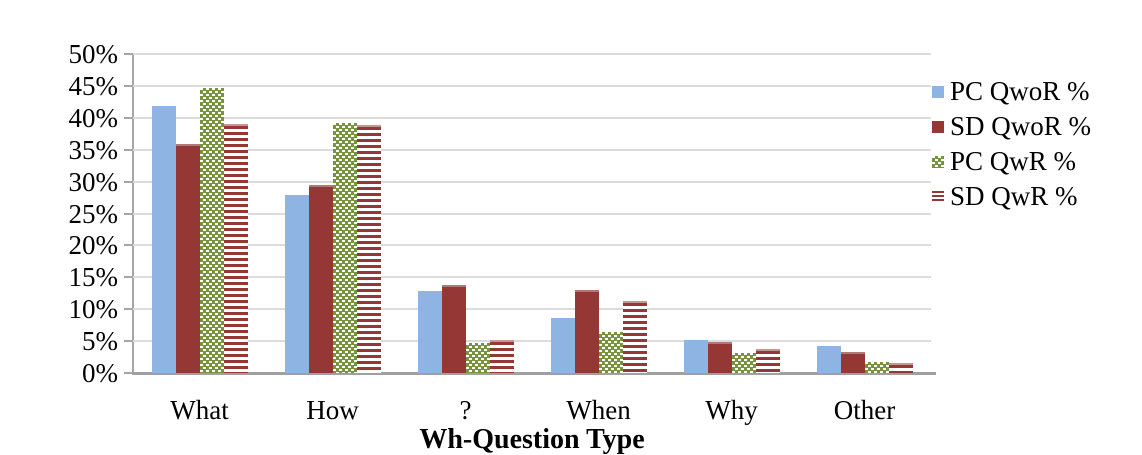  I want to click on x-axis-category-label: Why, so click(731, 410).